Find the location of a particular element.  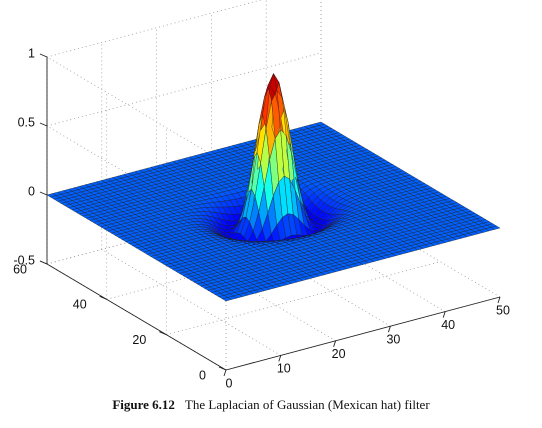

x-tick-label: 10 is located at coordinates (284, 369).